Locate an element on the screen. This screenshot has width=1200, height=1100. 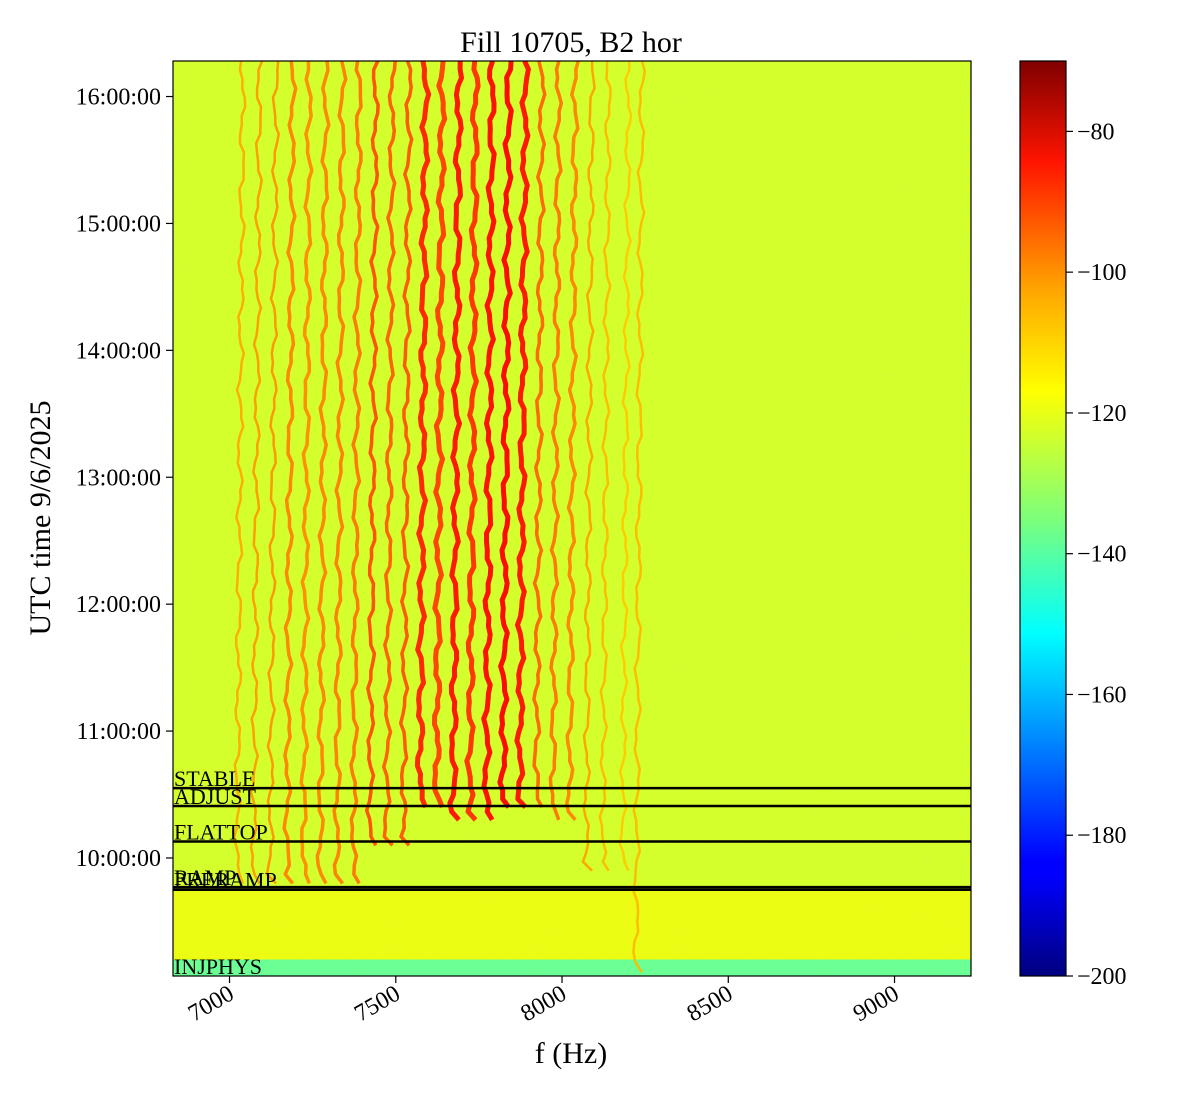
y-tick-label: 13:00:00 is located at coordinates (118, 478).